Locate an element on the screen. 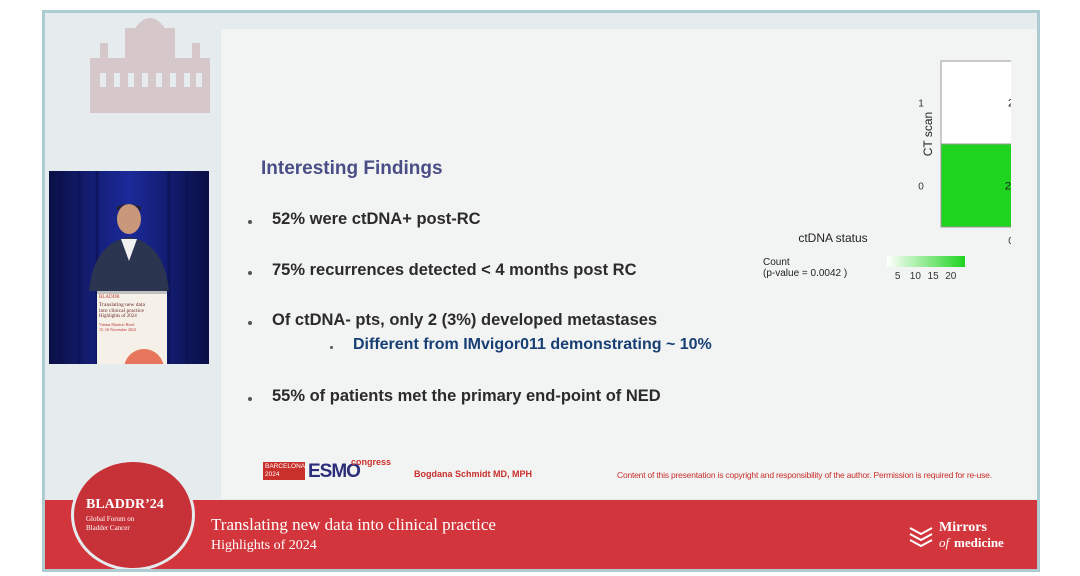 The image size is (1080, 576). mirrors-logo-icon is located at coordinates (921, 537).